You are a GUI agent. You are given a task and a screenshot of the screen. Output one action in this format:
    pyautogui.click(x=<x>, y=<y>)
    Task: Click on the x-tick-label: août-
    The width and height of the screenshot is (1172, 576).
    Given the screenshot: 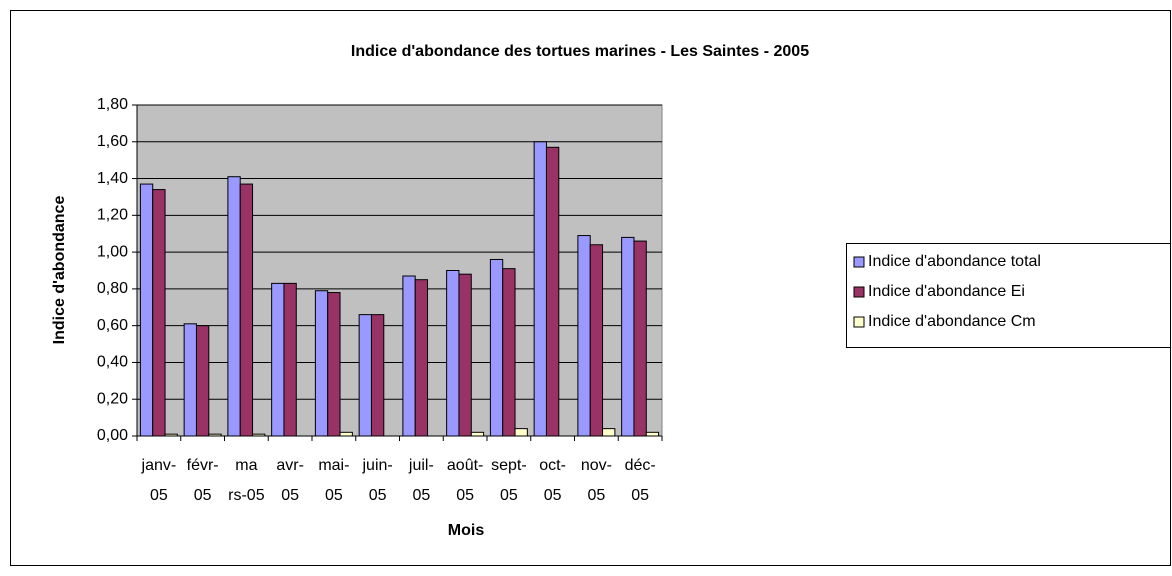 What is the action you would take?
    pyautogui.click(x=465, y=465)
    